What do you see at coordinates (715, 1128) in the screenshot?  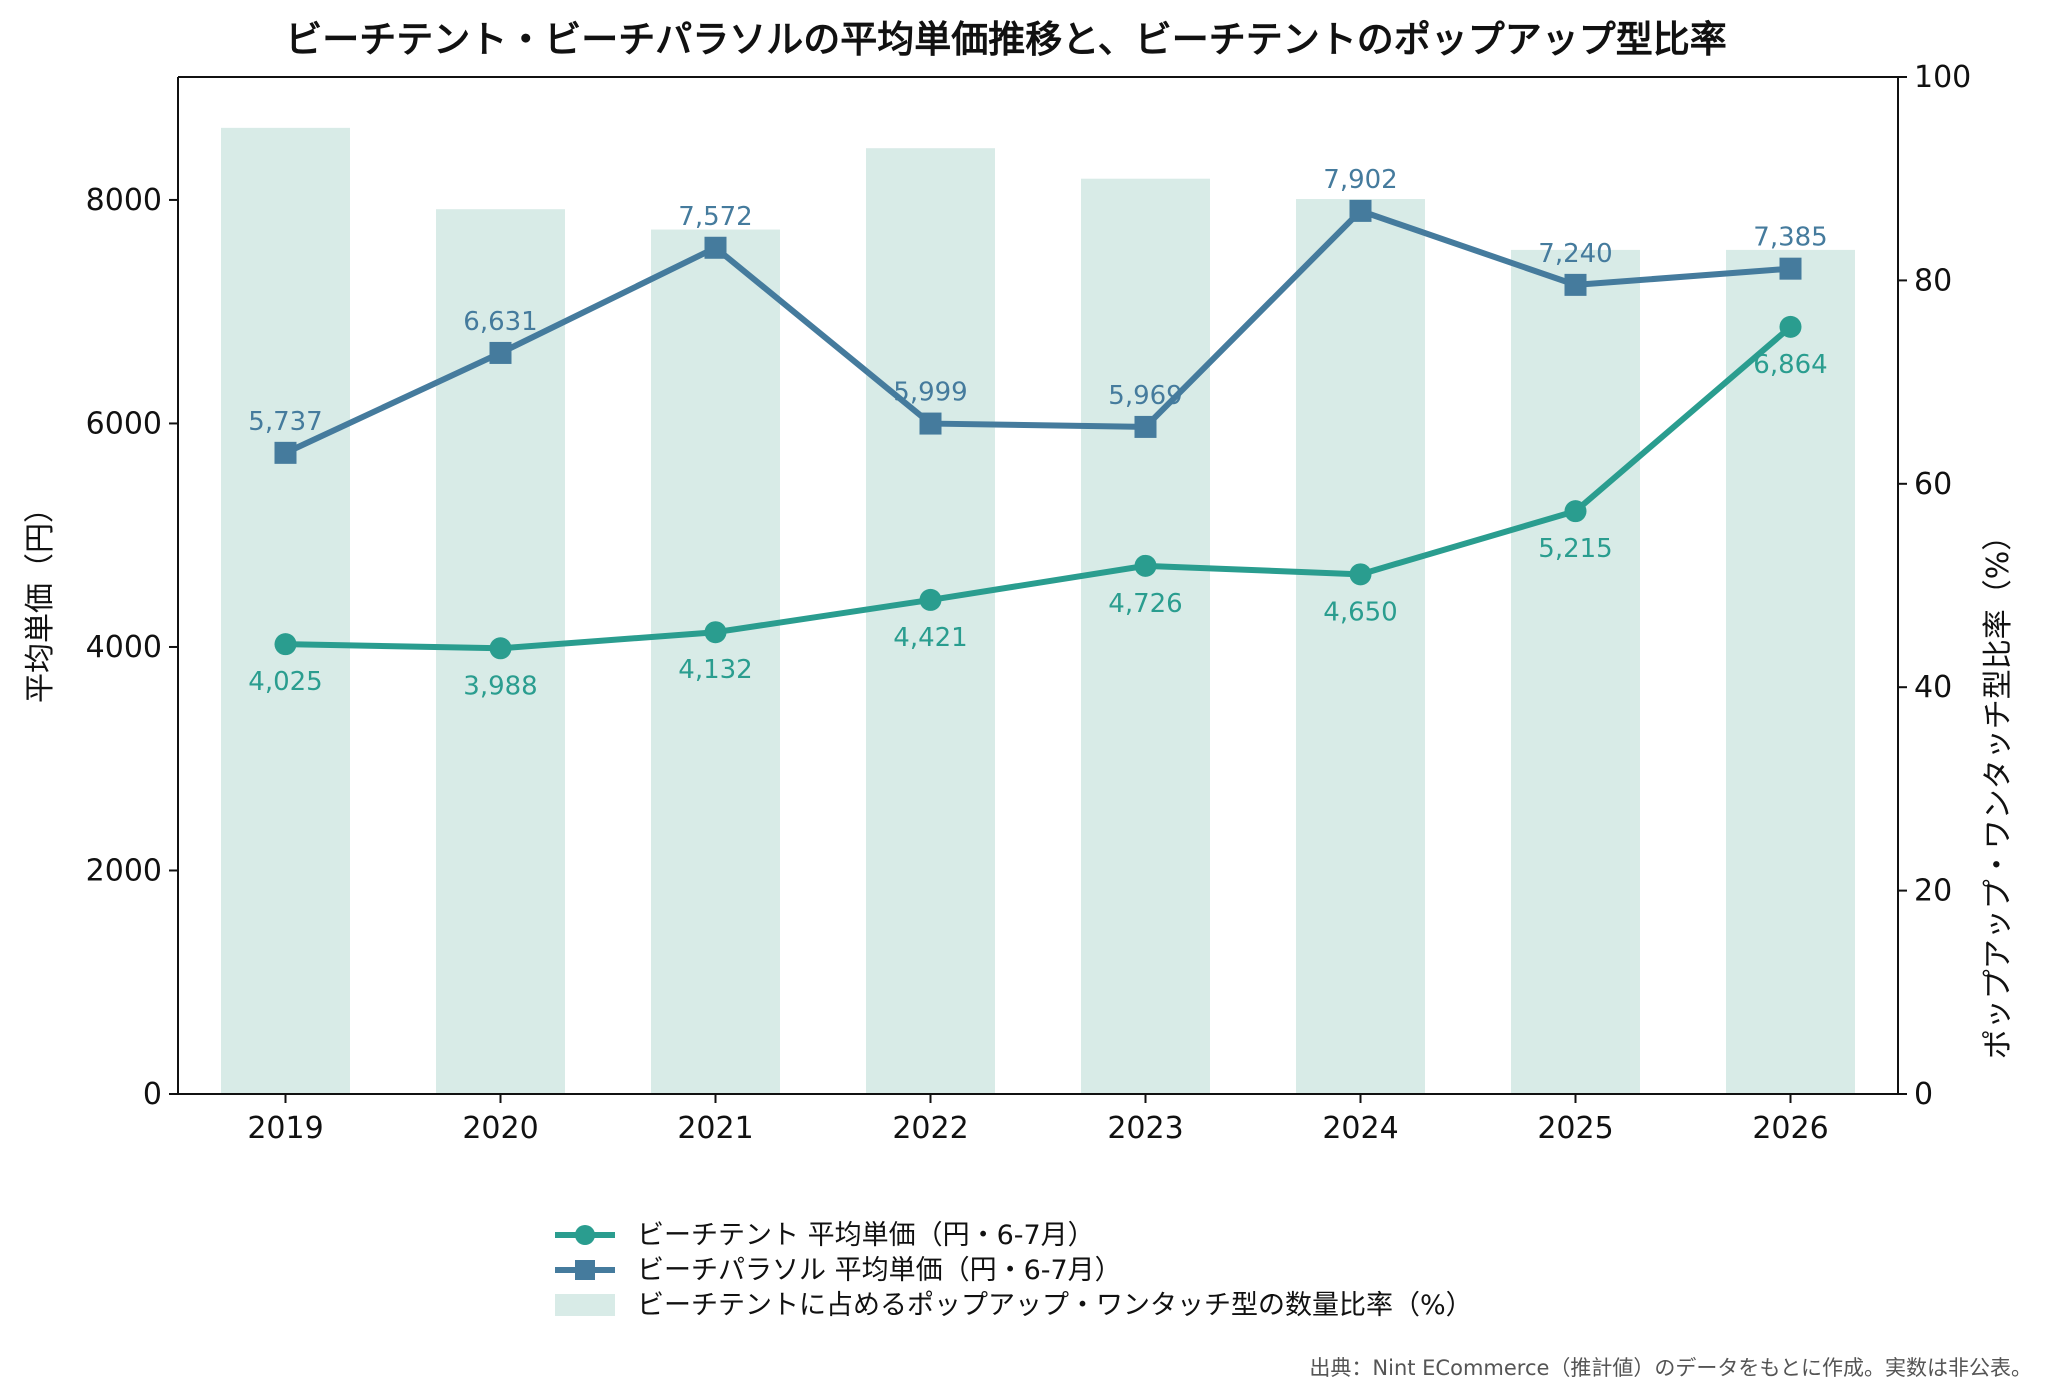 I see `x-tick-label: 2021` at bounding box center [715, 1128].